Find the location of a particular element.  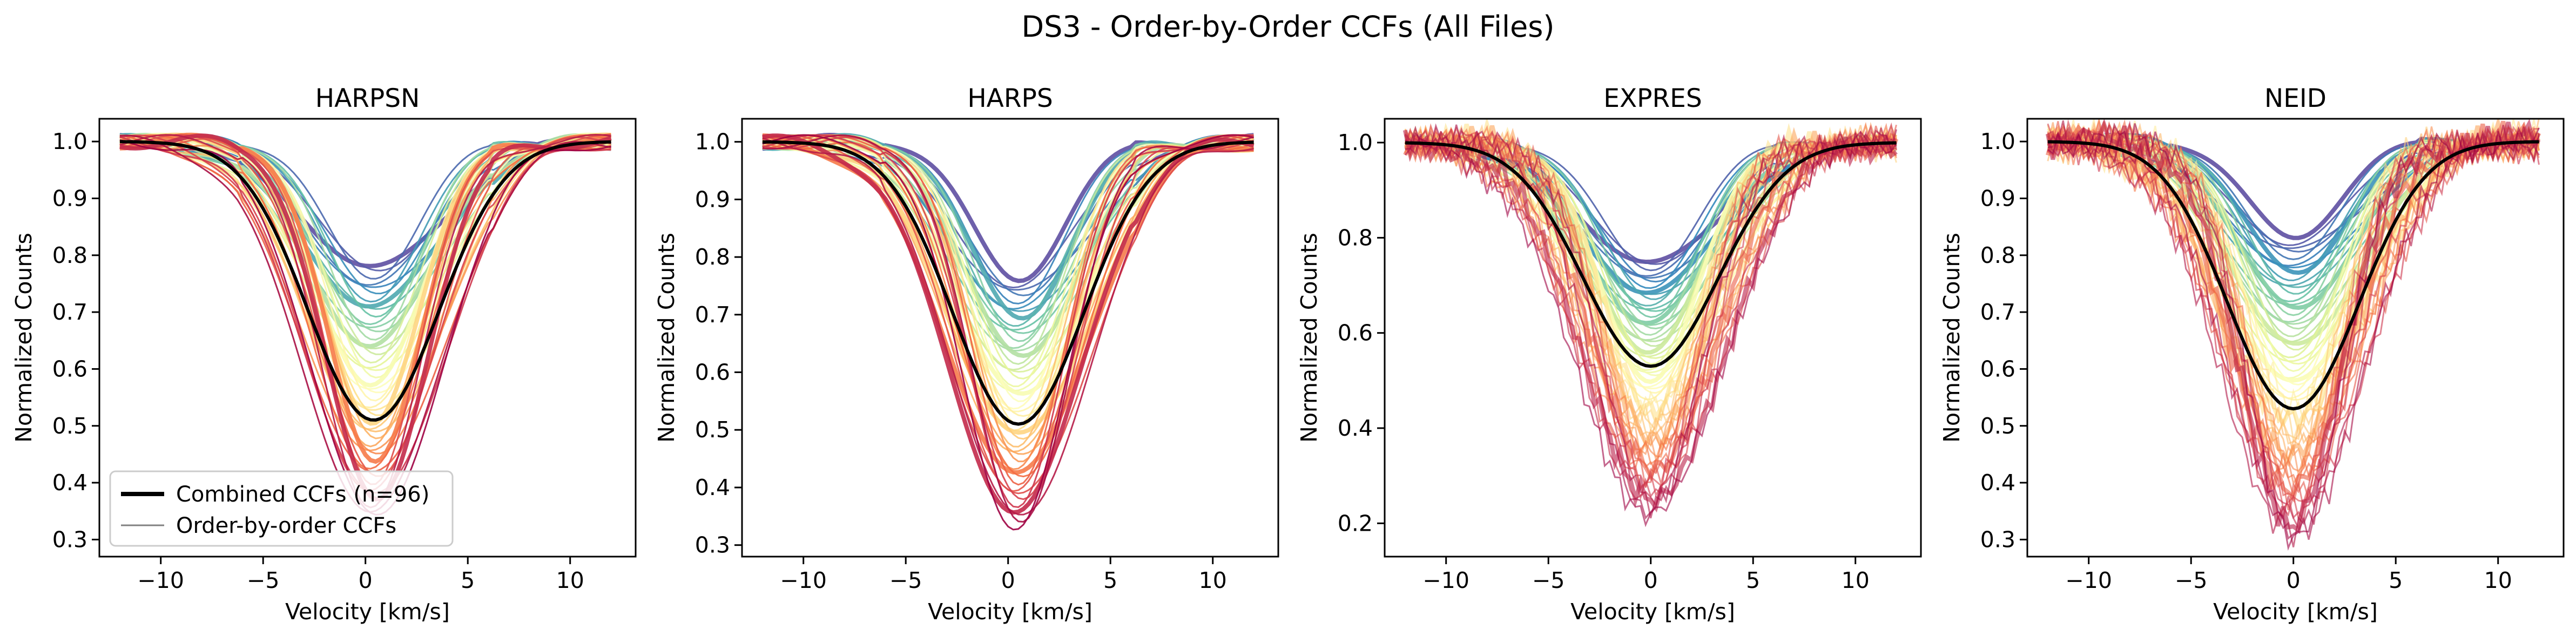

y-tick-label: 0.9 is located at coordinates (69, 198).